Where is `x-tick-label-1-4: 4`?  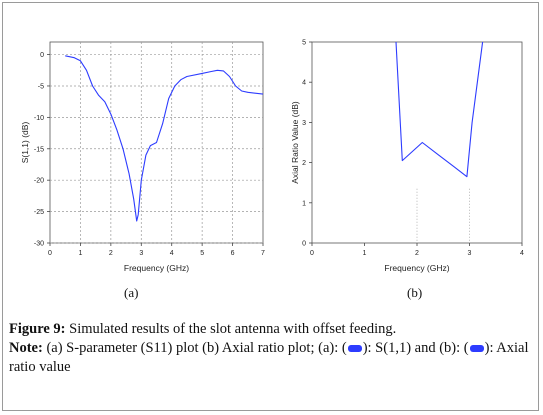 x-tick-label-1-4: 4 is located at coordinates (522, 253).